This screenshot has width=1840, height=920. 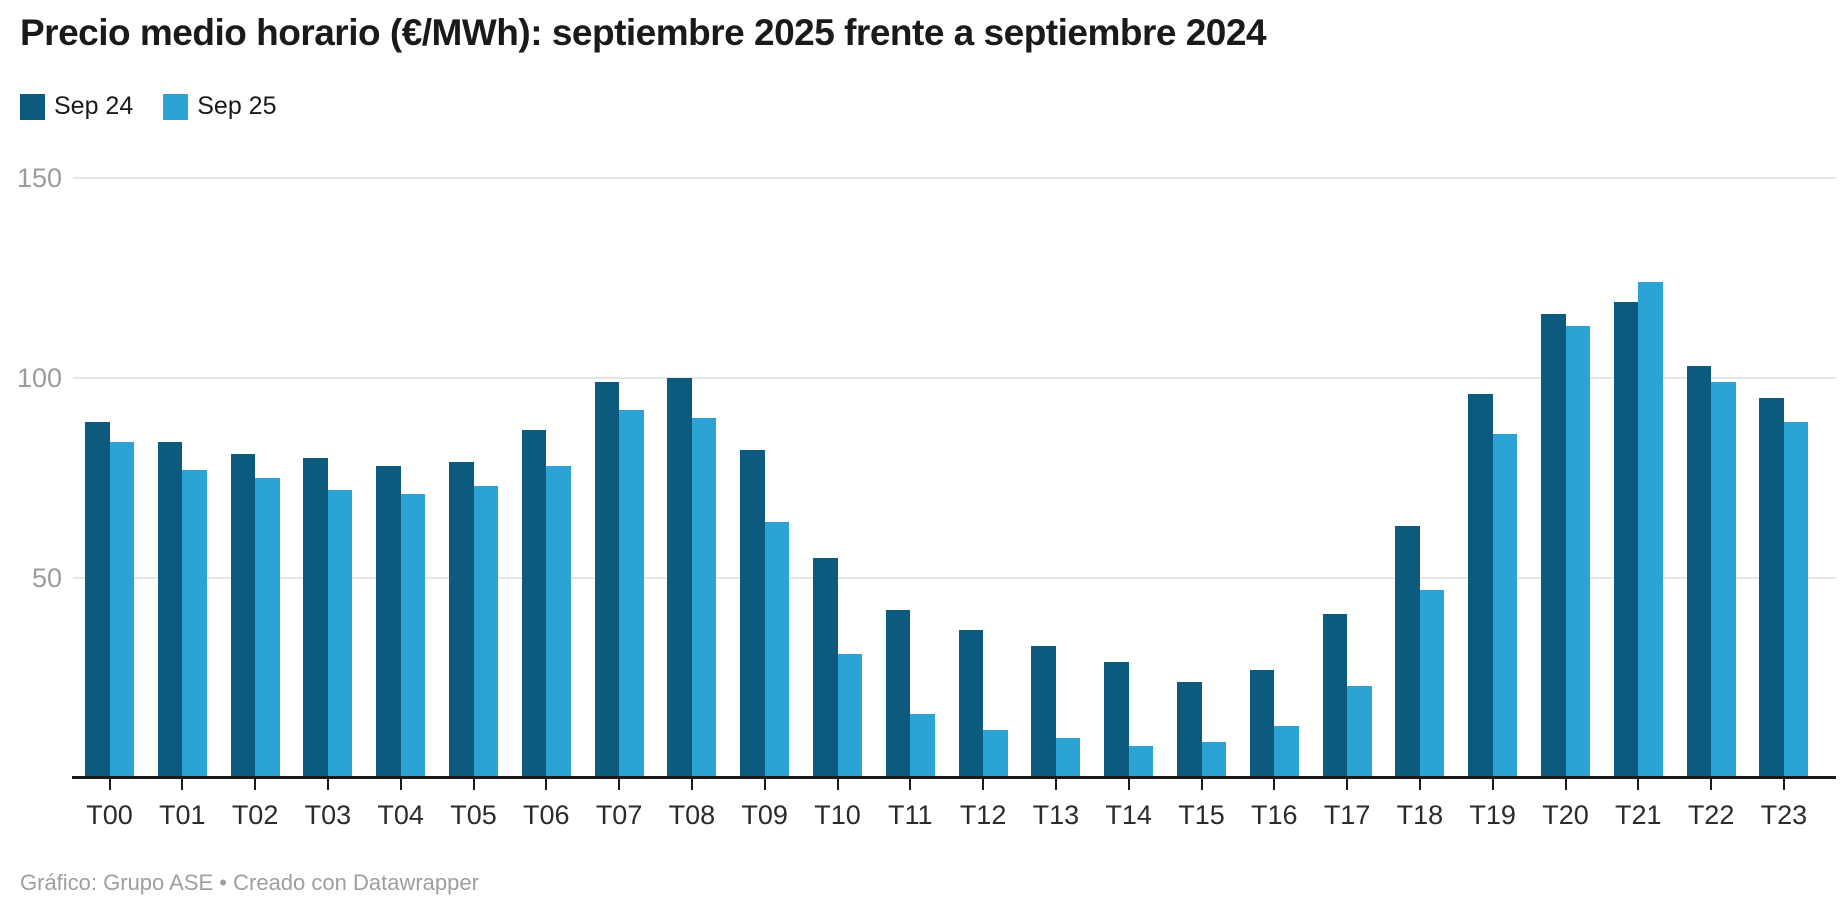 What do you see at coordinates (692, 815) in the screenshot?
I see `x-axis-label-T08: T08` at bounding box center [692, 815].